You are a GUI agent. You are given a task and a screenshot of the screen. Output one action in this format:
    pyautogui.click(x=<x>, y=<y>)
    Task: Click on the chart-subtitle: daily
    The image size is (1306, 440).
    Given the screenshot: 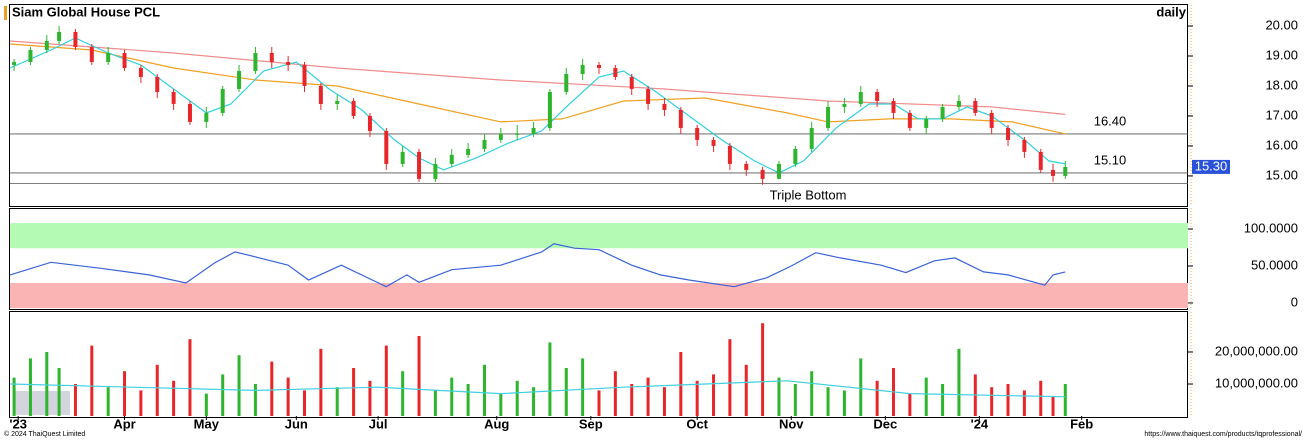 What is the action you would take?
    pyautogui.click(x=1171, y=11)
    